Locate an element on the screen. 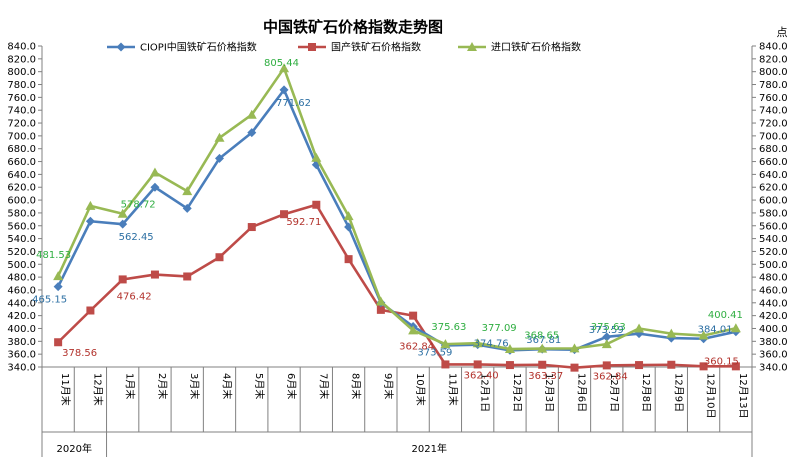 This screenshot has width=810, height=459. y-tick-label-left: 660.0 is located at coordinates (21, 162).